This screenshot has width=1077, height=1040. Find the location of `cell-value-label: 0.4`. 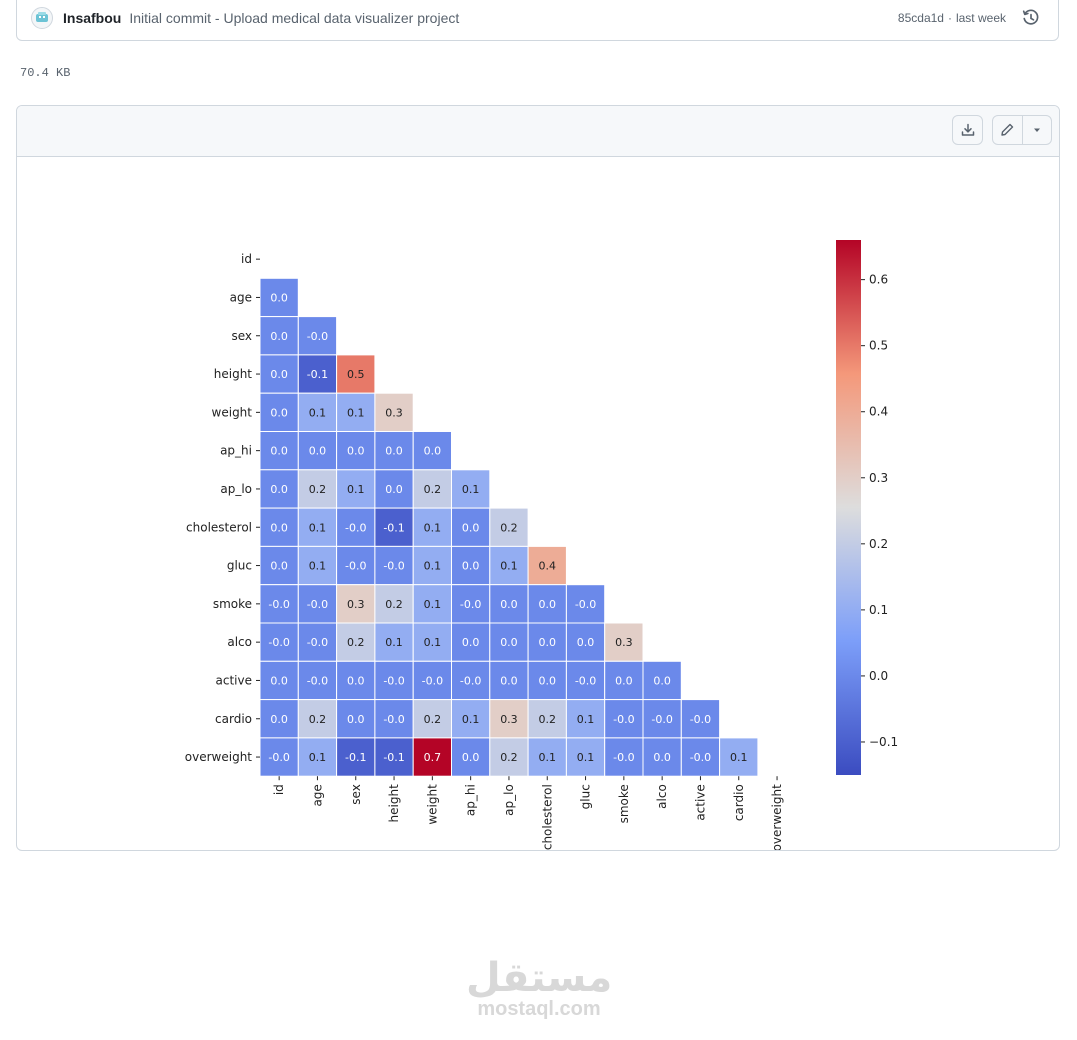

cell-value-label: 0.4 is located at coordinates (548, 566).